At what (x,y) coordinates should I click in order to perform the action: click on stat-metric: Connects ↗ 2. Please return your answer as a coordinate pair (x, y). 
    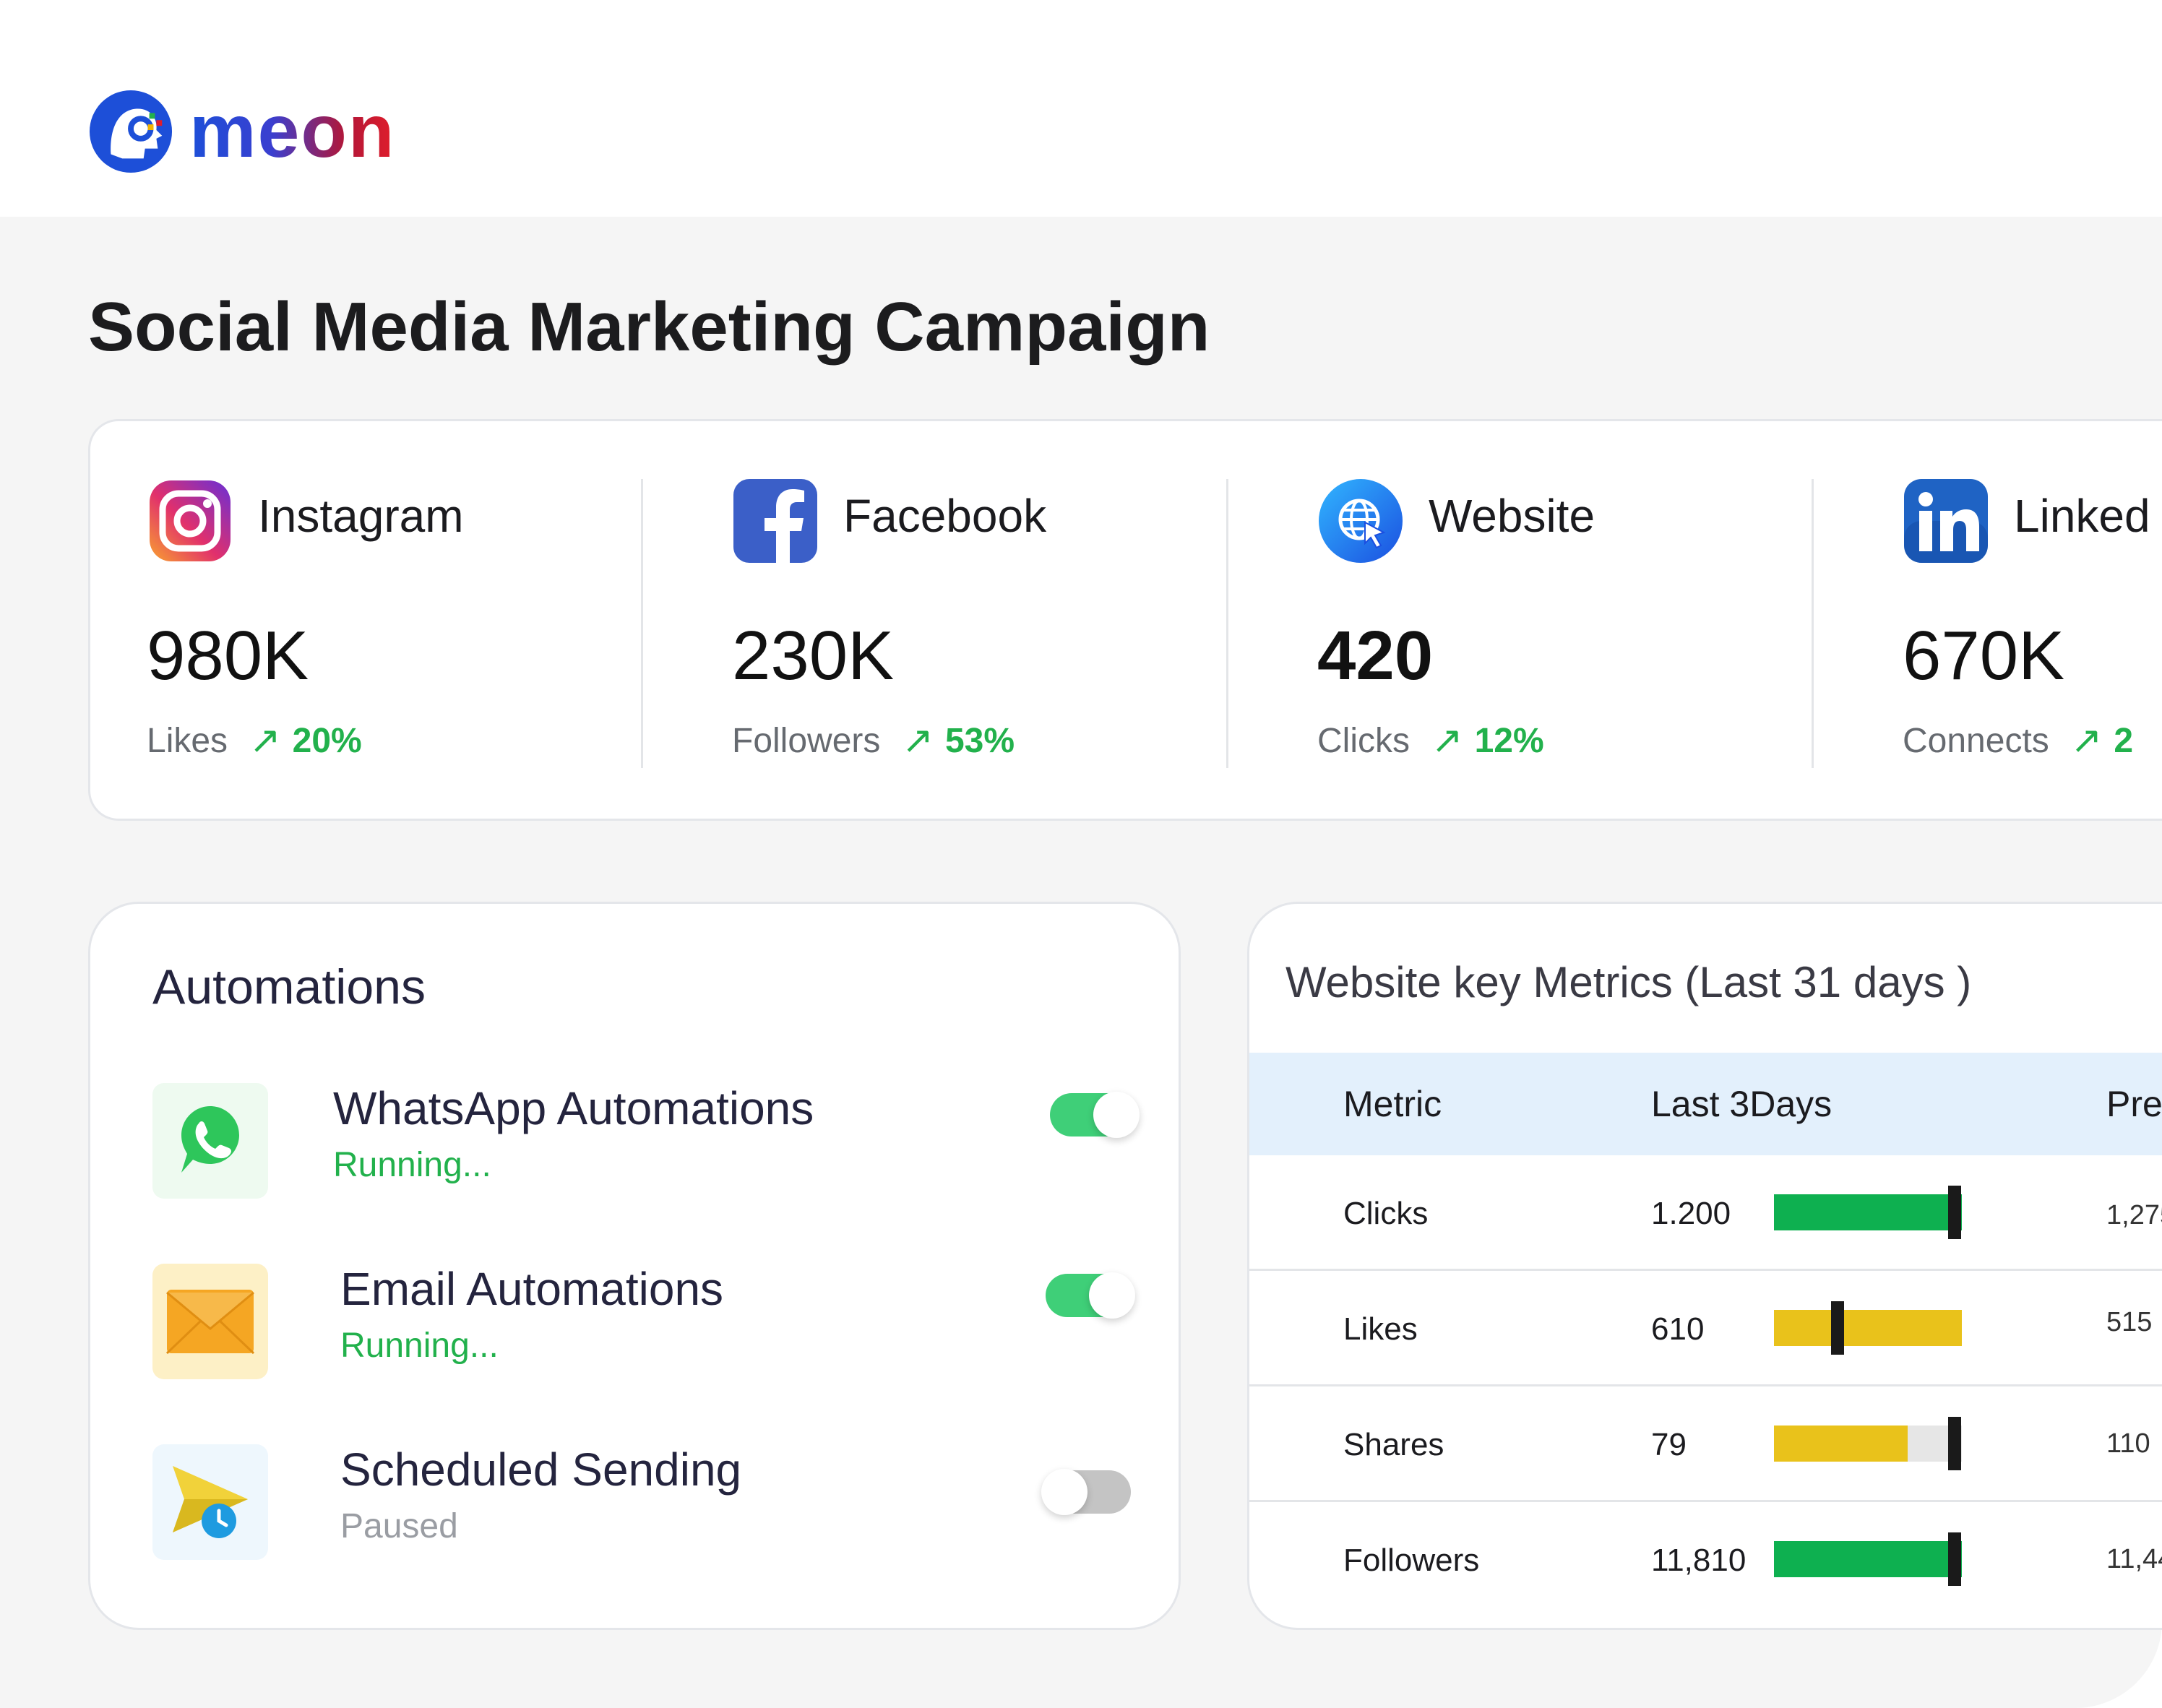
    Looking at the image, I should click on (2018, 740).